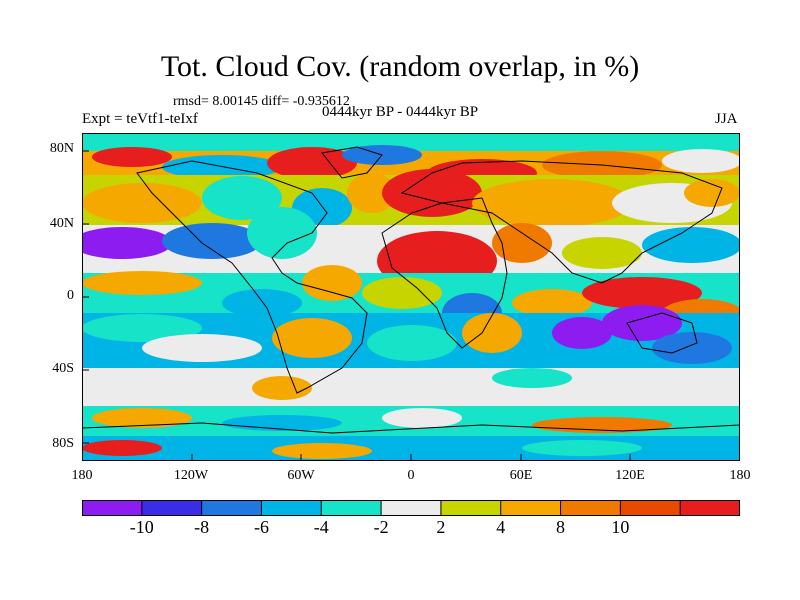  What do you see at coordinates (63, 368) in the screenshot?
I see `lat-label-40s: 40S` at bounding box center [63, 368].